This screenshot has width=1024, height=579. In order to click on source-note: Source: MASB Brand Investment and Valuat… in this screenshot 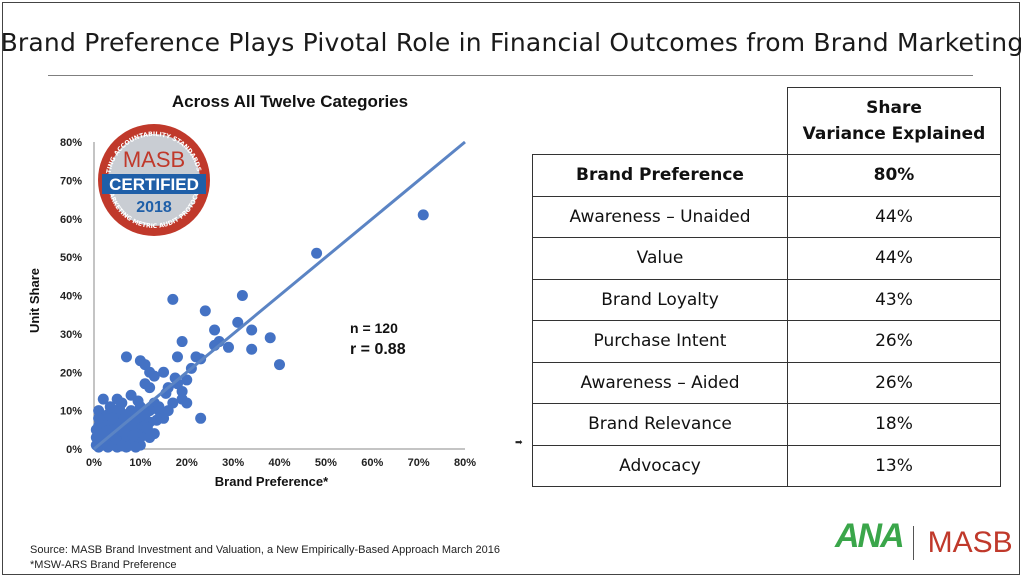, I will do `click(265, 558)`.